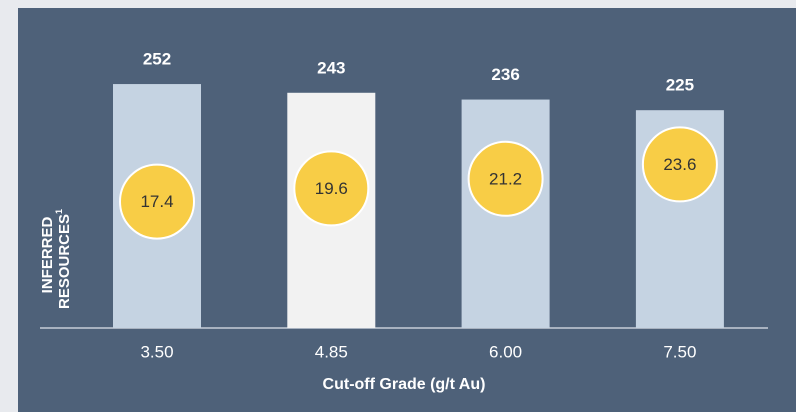 Image resolution: width=796 pixels, height=412 pixels. What do you see at coordinates (47, 254) in the screenshot?
I see `y-axis-title-line: INFERRED` at bounding box center [47, 254].